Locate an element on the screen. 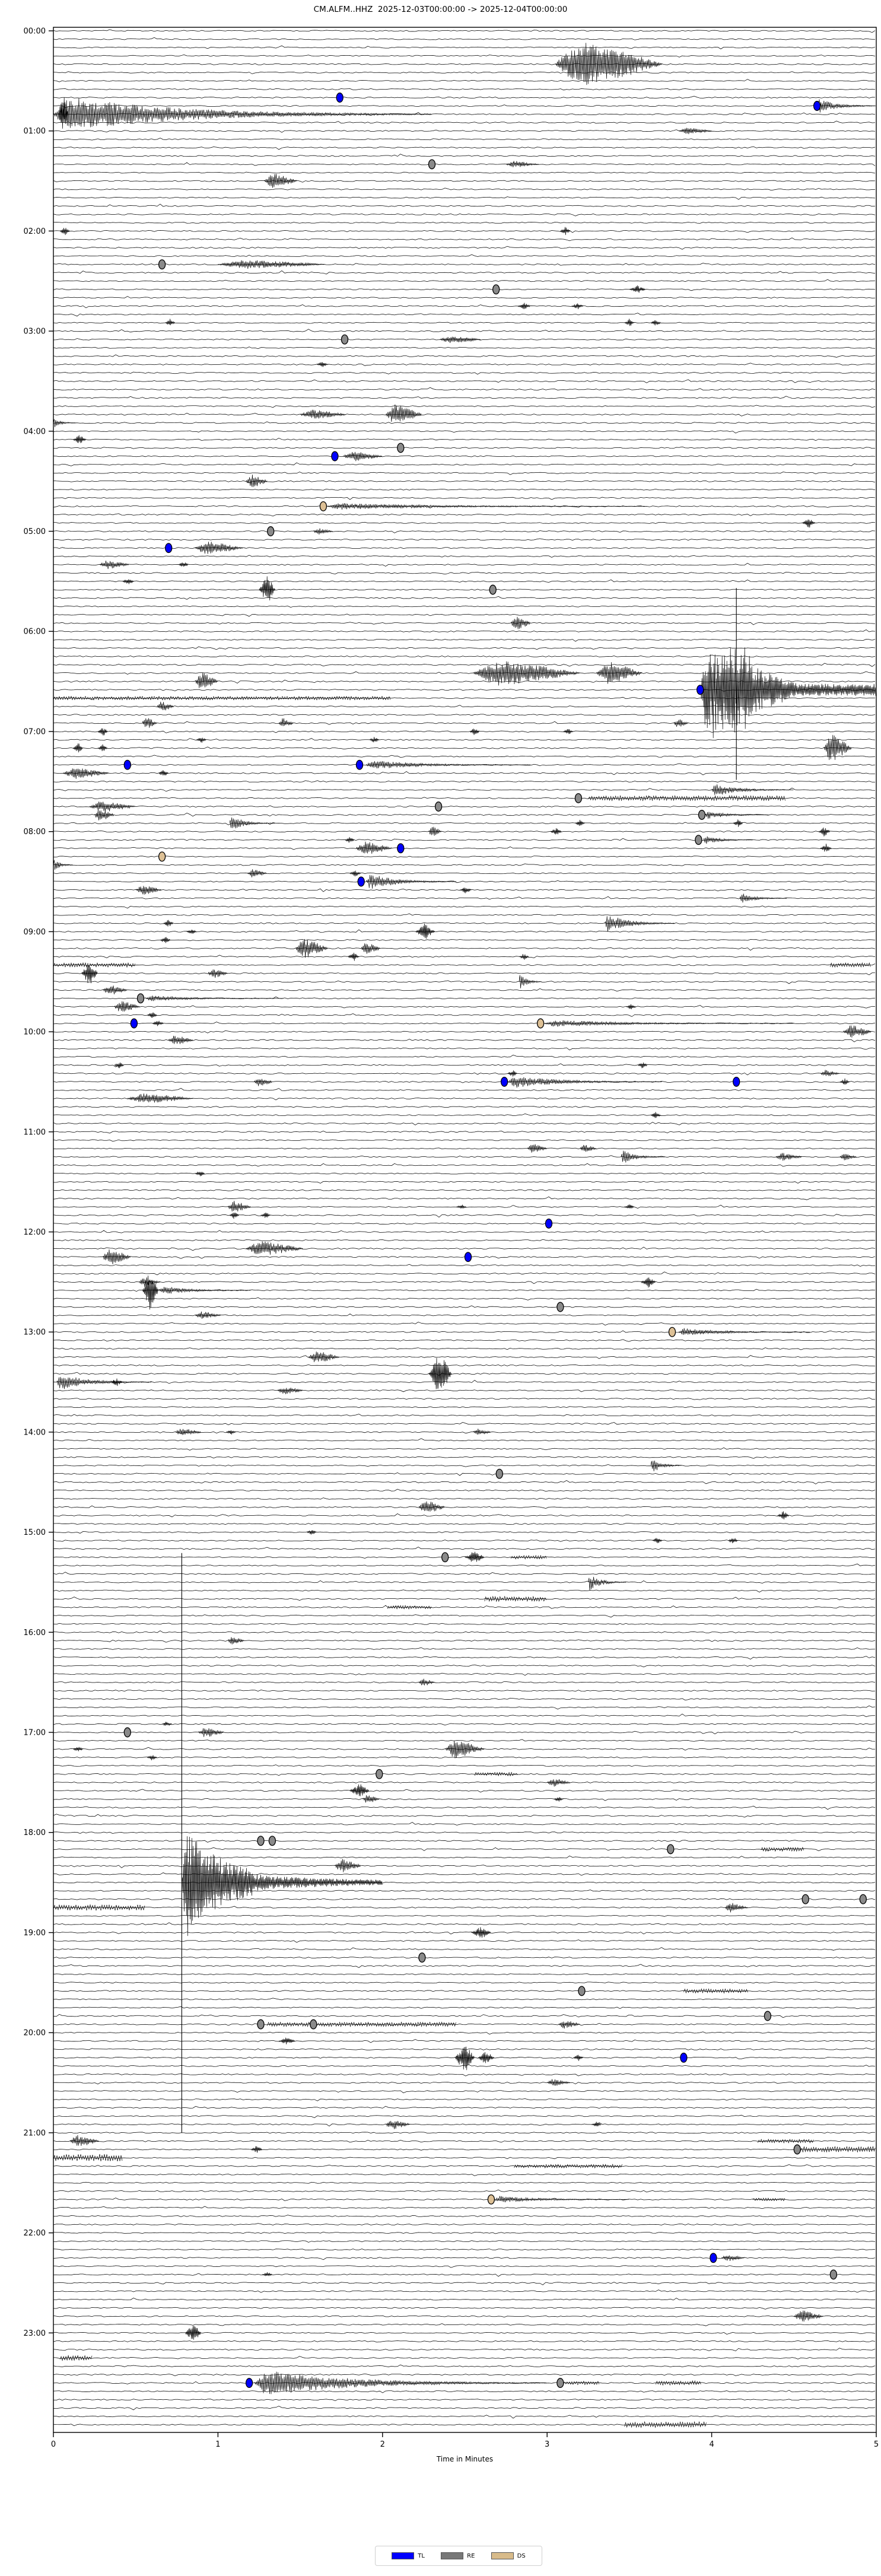  legend-swatch-RE is located at coordinates (453, 2555).